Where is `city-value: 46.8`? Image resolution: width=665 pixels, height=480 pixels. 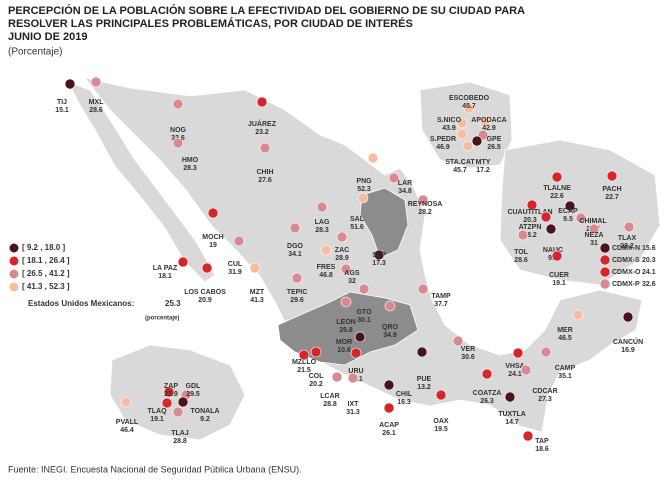 city-value: 46.8 is located at coordinates (326, 275).